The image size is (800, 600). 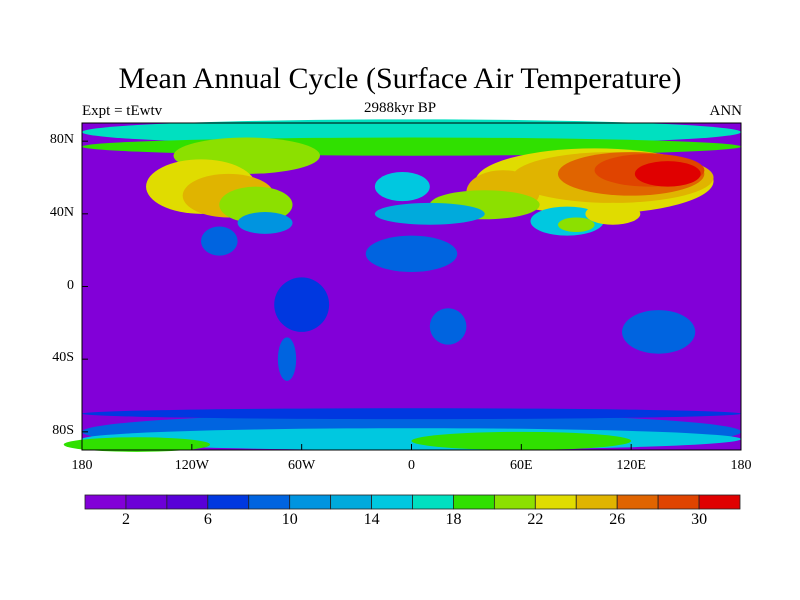 What do you see at coordinates (122, 111) in the screenshot?
I see `experiment-label: Expt = tEwtv` at bounding box center [122, 111].